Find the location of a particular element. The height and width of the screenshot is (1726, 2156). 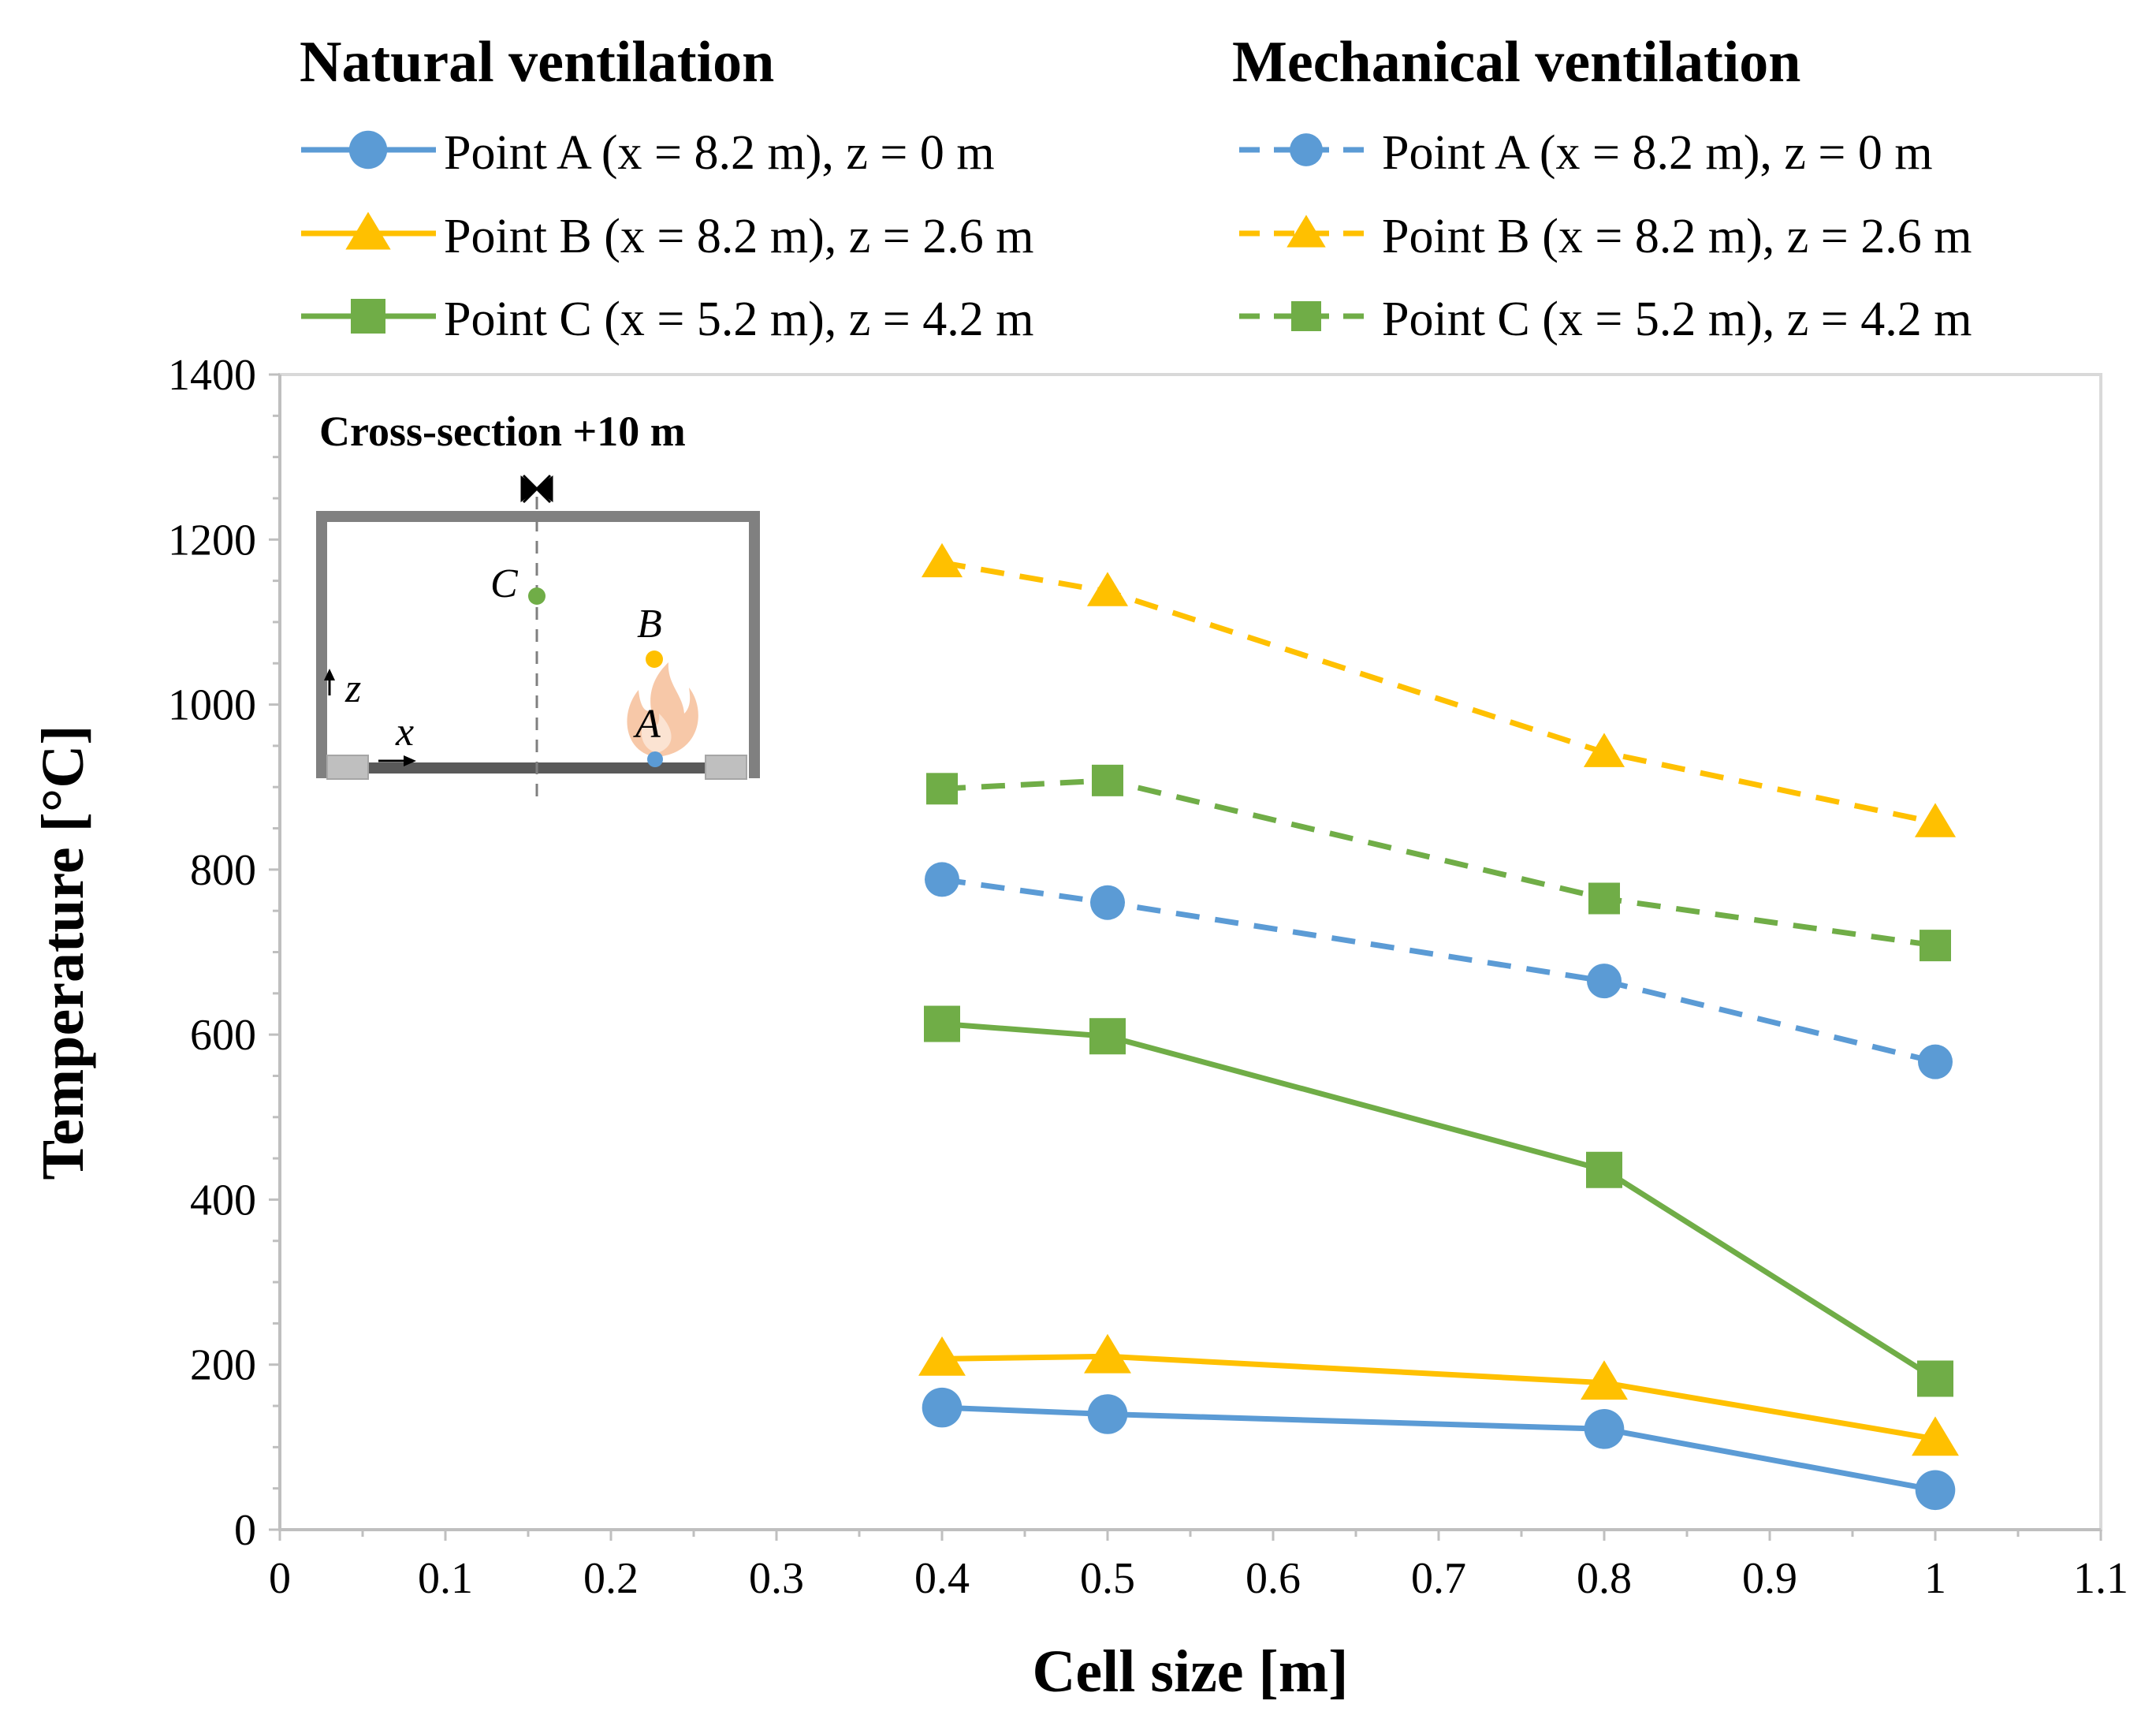

series-mechanical-point-a is located at coordinates (1439, 970).